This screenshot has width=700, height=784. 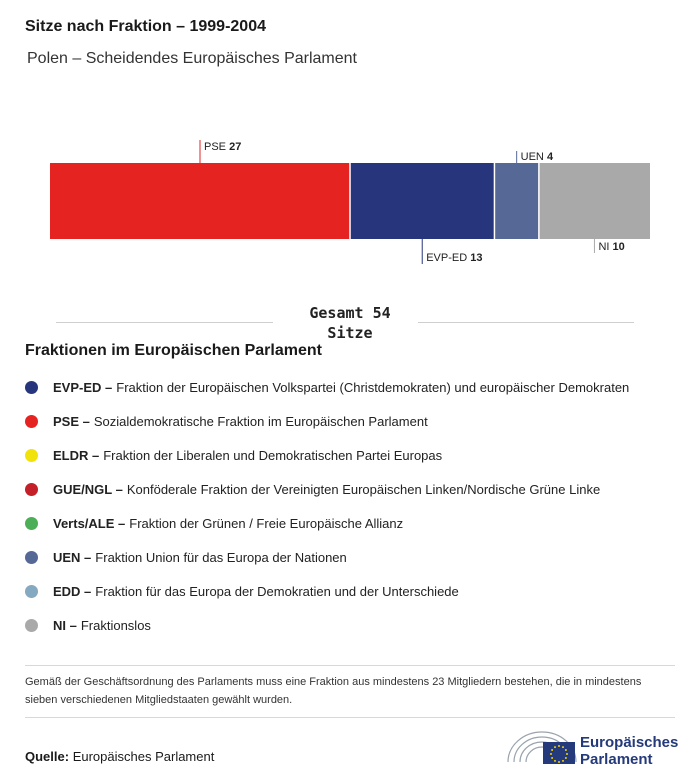 What do you see at coordinates (605, 247) in the screenshot?
I see `segment-label-name: NI` at bounding box center [605, 247].